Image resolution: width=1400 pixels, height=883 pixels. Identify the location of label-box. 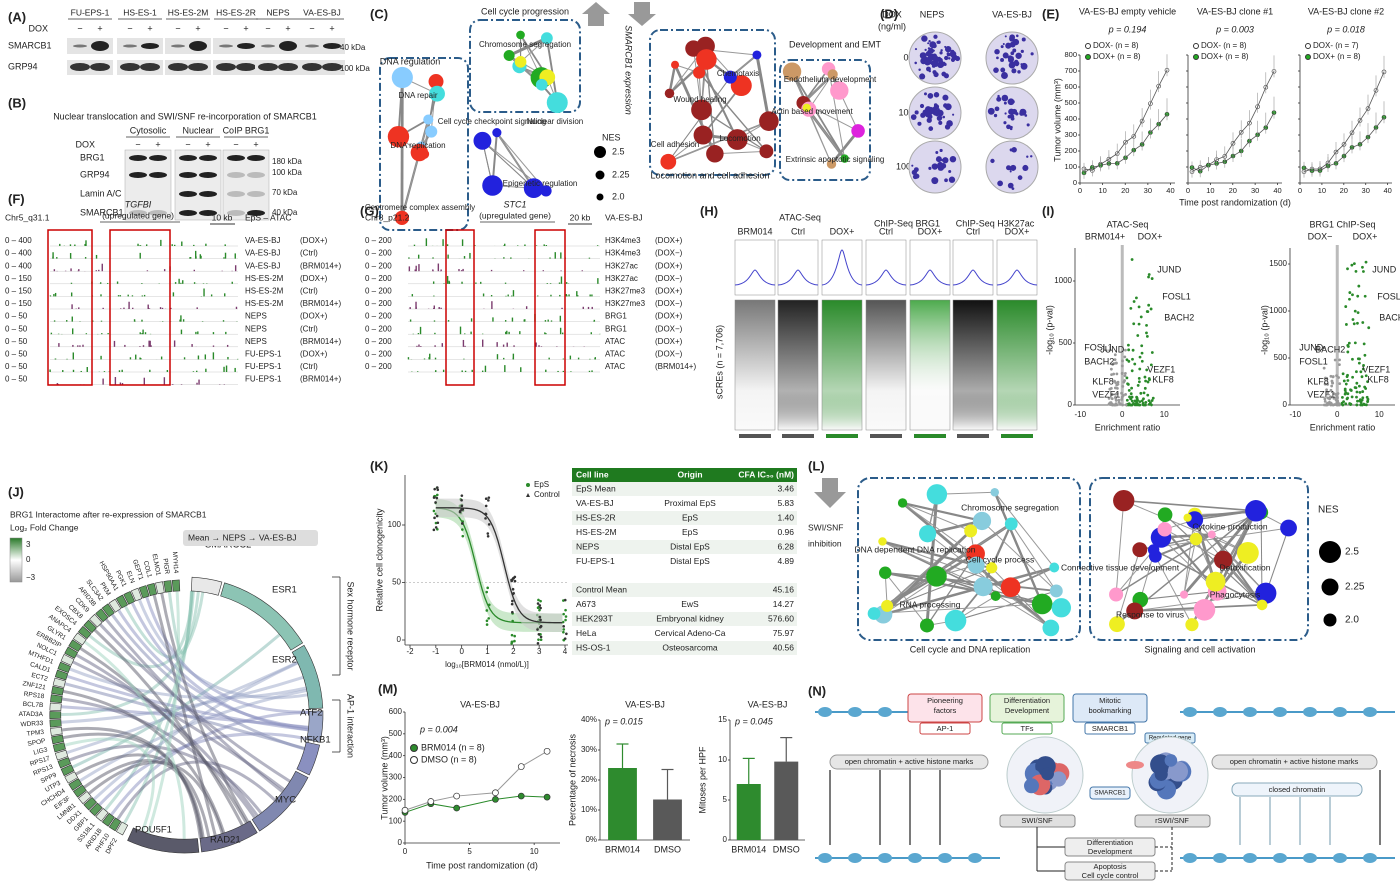
(1294, 762).